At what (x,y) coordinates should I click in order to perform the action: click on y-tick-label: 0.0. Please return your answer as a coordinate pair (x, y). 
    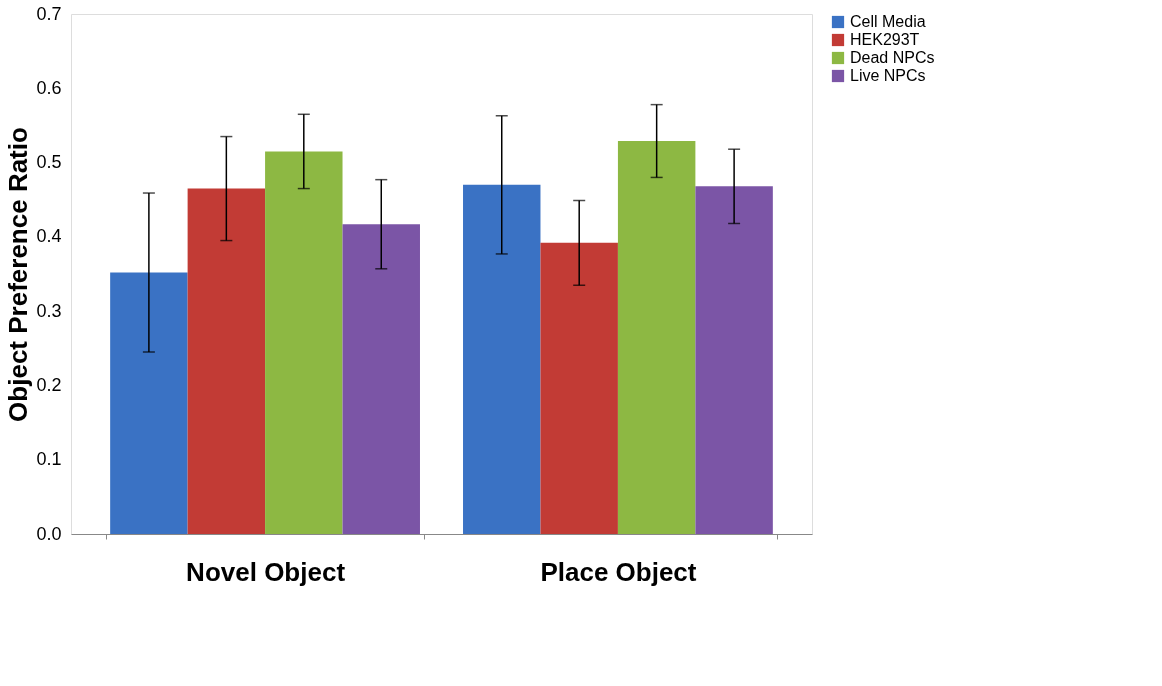
    Looking at the image, I should click on (49, 533).